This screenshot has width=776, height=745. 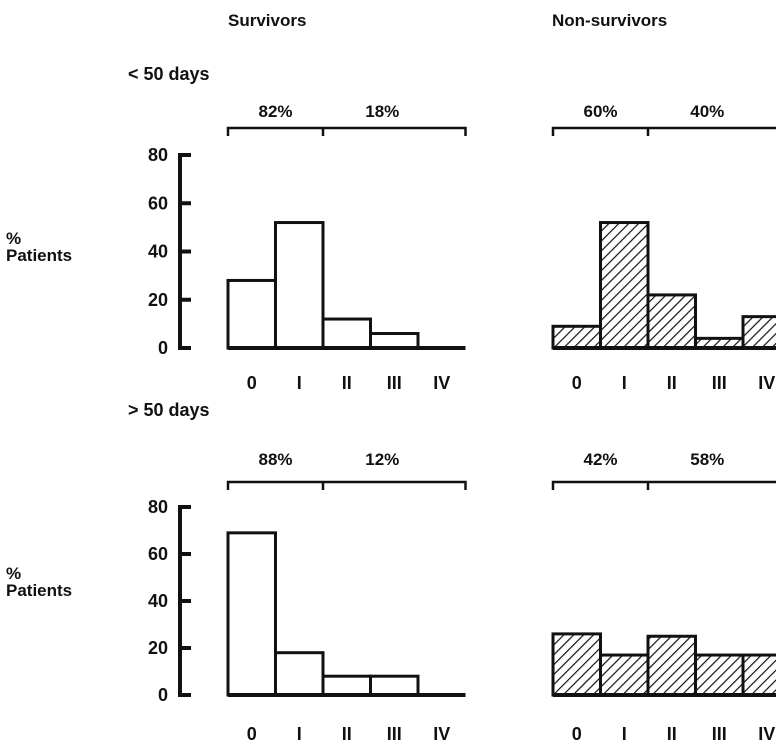 I want to click on bracket-percent-left-4: 42%, so click(x=600, y=459).